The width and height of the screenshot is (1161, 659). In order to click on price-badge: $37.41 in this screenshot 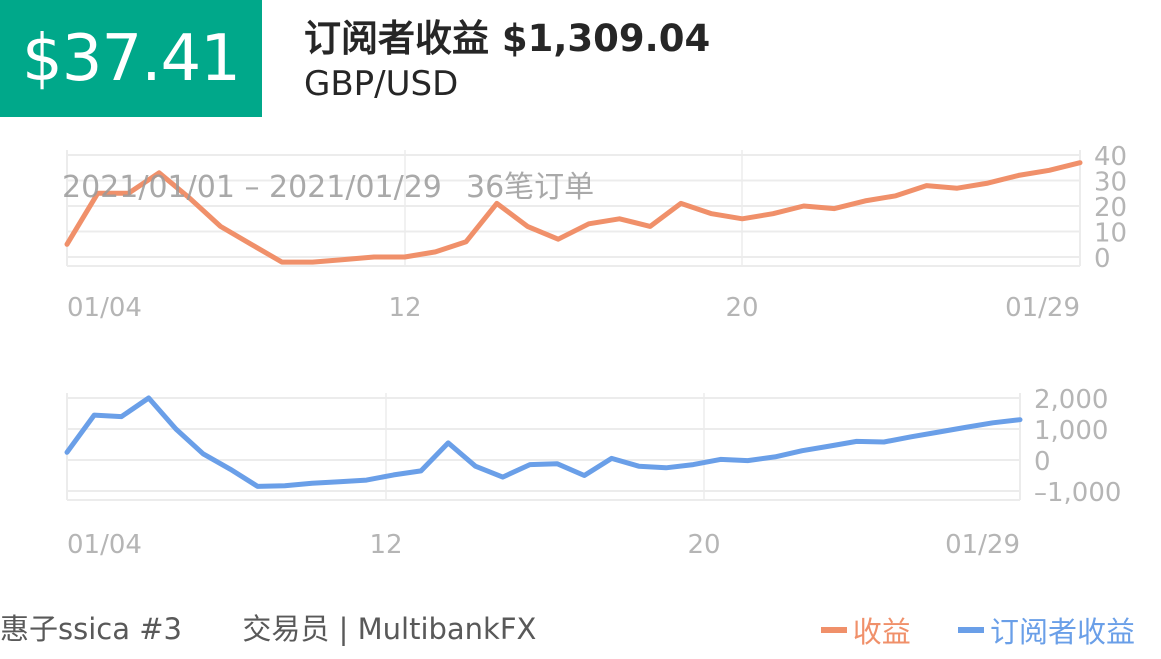, I will do `click(131, 58)`.